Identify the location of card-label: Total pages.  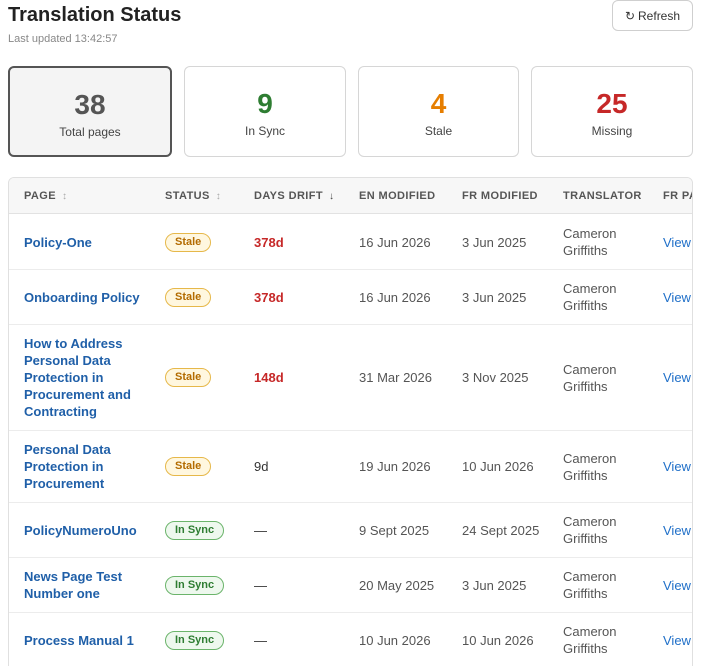
(90, 132).